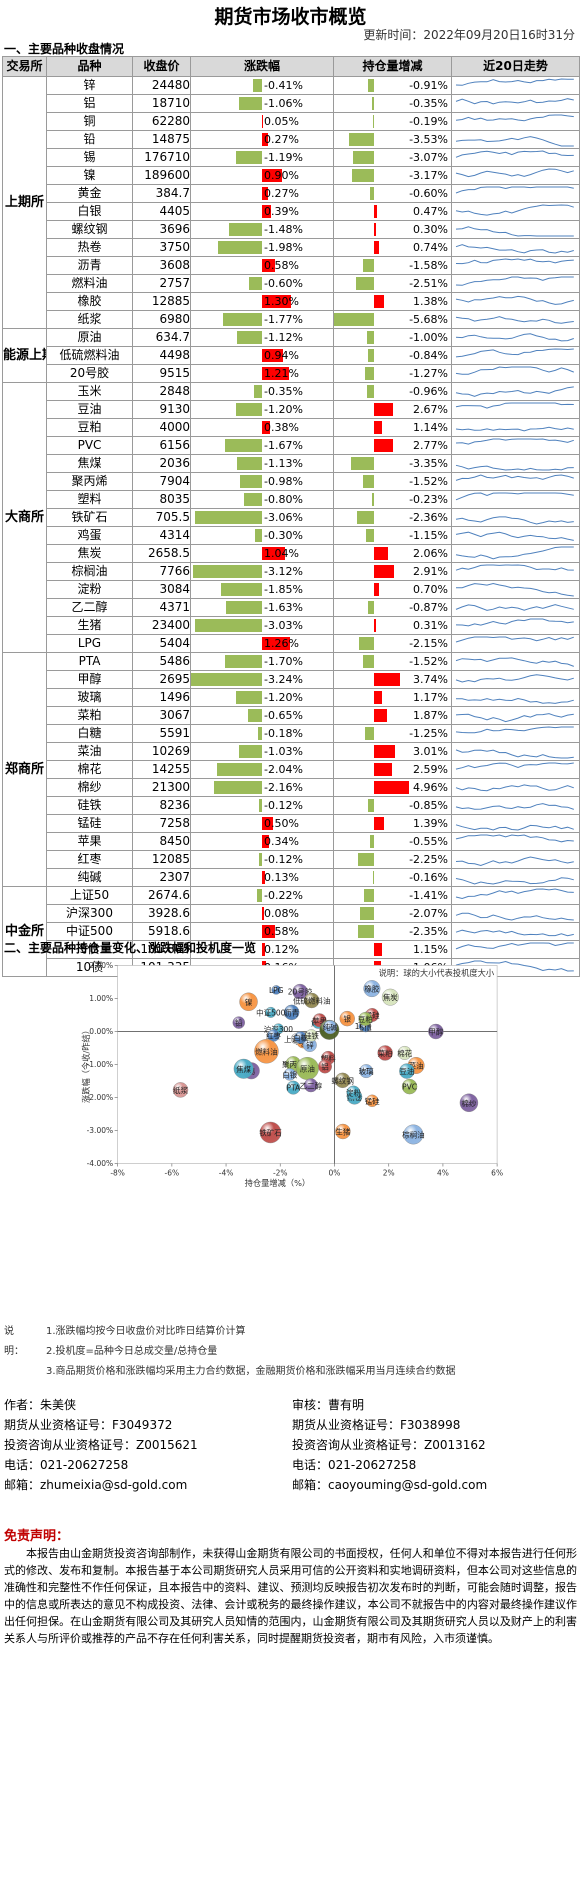  Describe the element at coordinates (262, 697) in the screenshot. I see `change-cell: -1.20%` at that location.